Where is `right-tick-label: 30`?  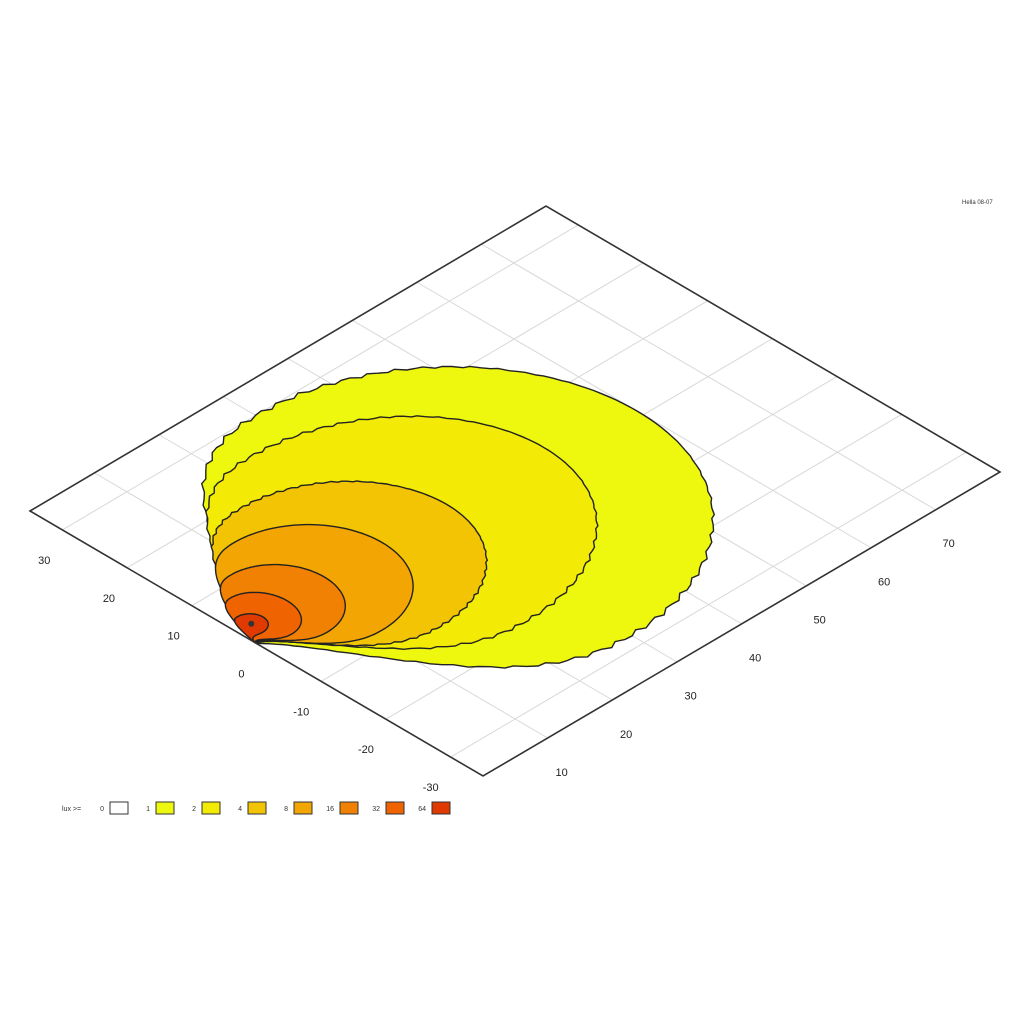 right-tick-label: 30 is located at coordinates (691, 697).